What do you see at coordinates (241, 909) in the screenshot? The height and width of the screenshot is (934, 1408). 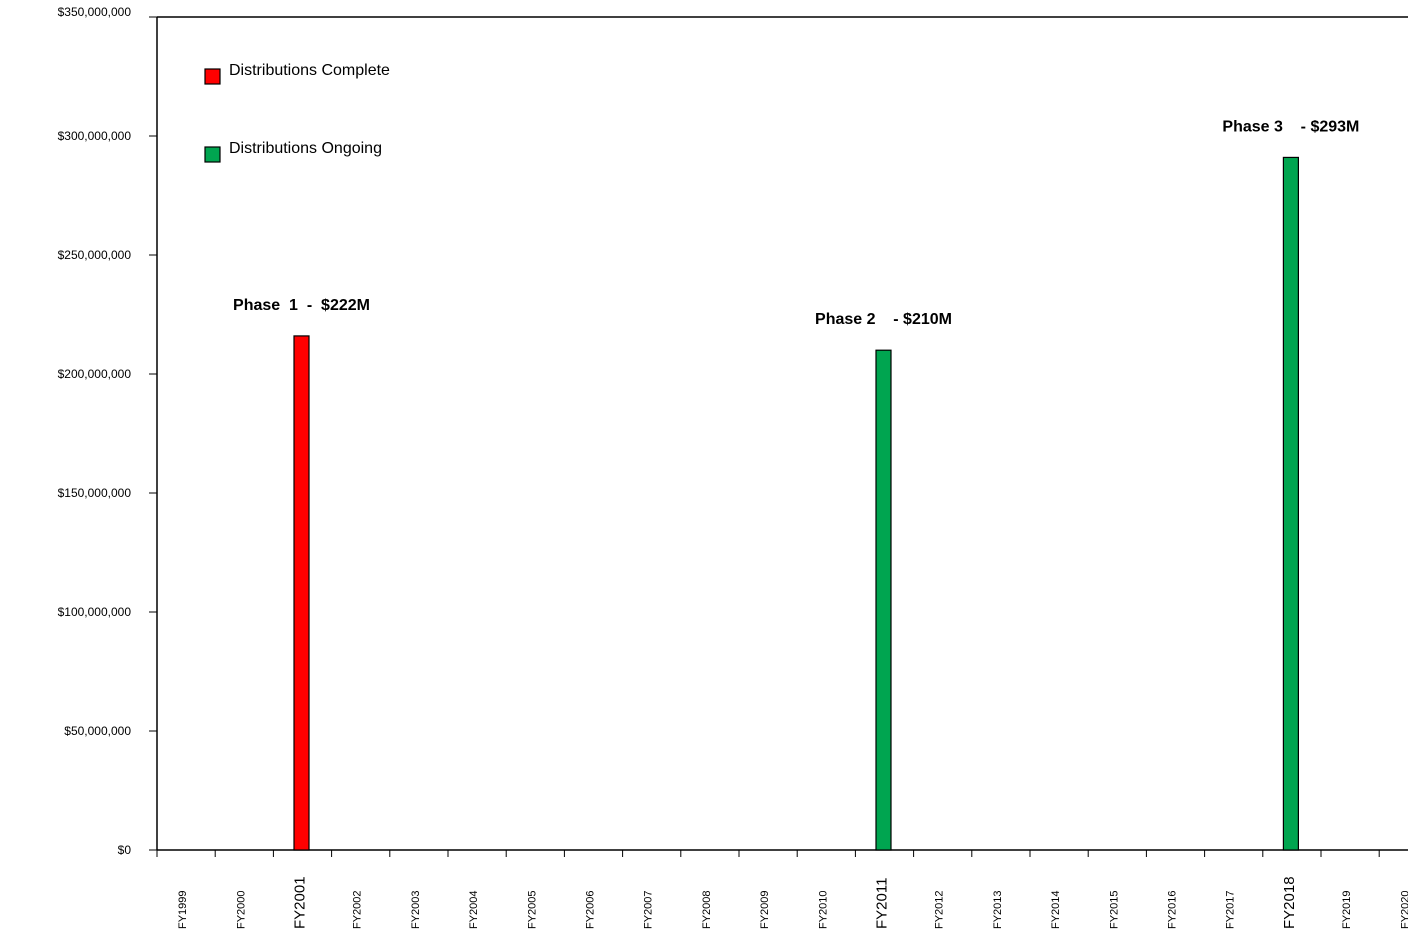 I see `x-tick-label: FY2000` at bounding box center [241, 909].